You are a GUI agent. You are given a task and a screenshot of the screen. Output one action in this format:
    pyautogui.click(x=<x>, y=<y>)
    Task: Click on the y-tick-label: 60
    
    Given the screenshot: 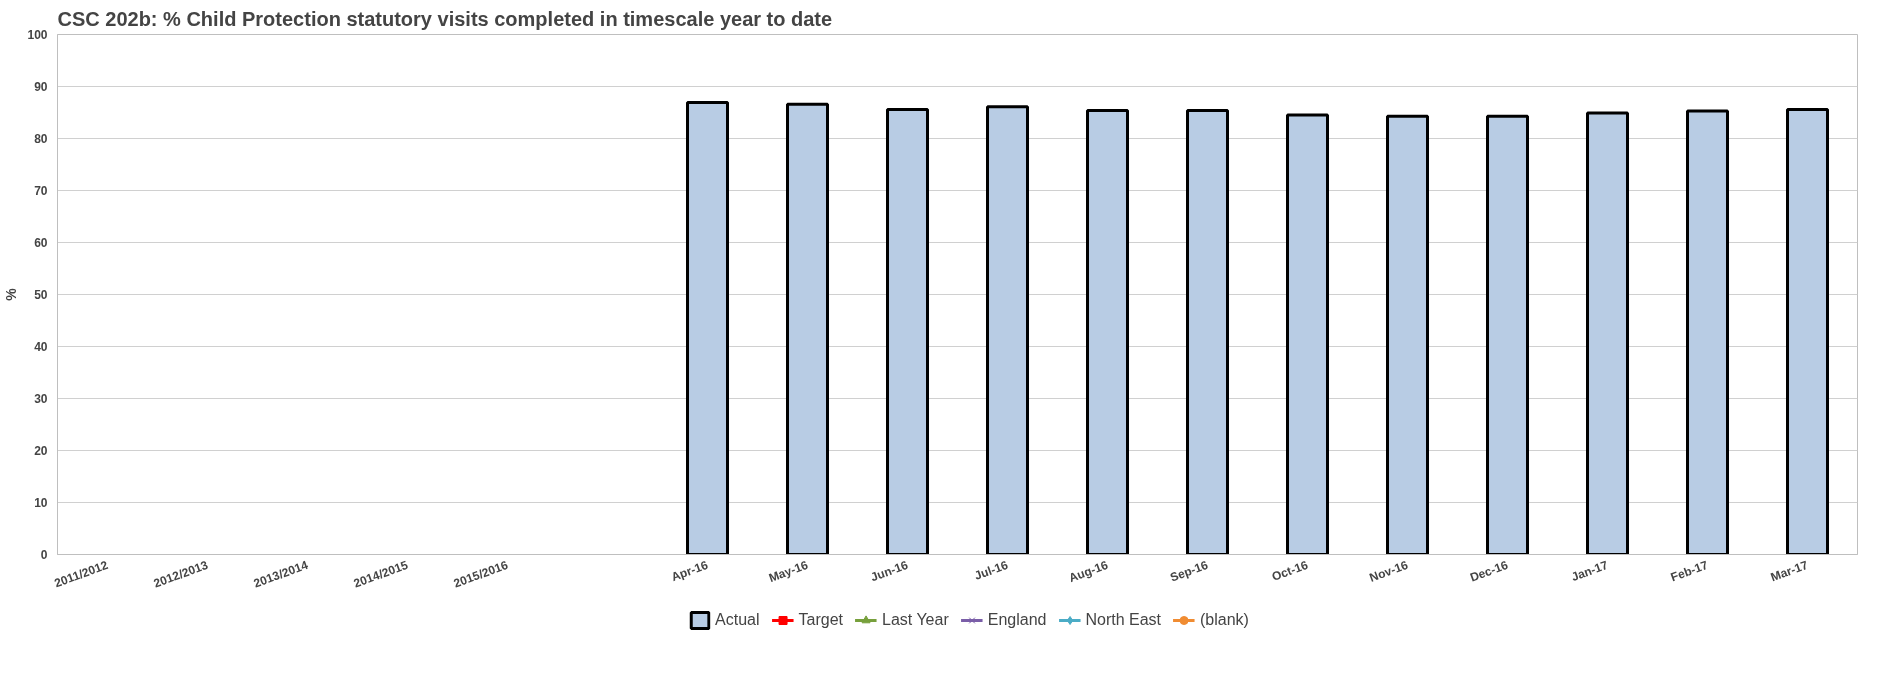 What is the action you would take?
    pyautogui.click(x=41, y=243)
    